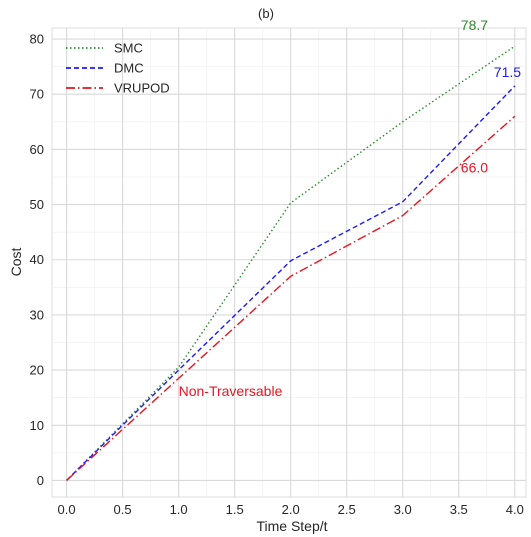  Describe the element at coordinates (123, 509) in the screenshot. I see `x-tick-label: 0.5` at that location.